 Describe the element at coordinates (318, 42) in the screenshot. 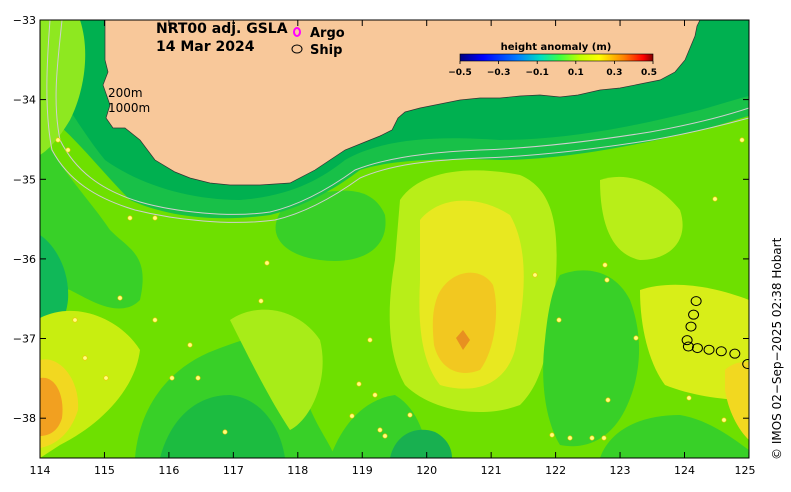

I see `marker-legend: Argo Ship` at that location.